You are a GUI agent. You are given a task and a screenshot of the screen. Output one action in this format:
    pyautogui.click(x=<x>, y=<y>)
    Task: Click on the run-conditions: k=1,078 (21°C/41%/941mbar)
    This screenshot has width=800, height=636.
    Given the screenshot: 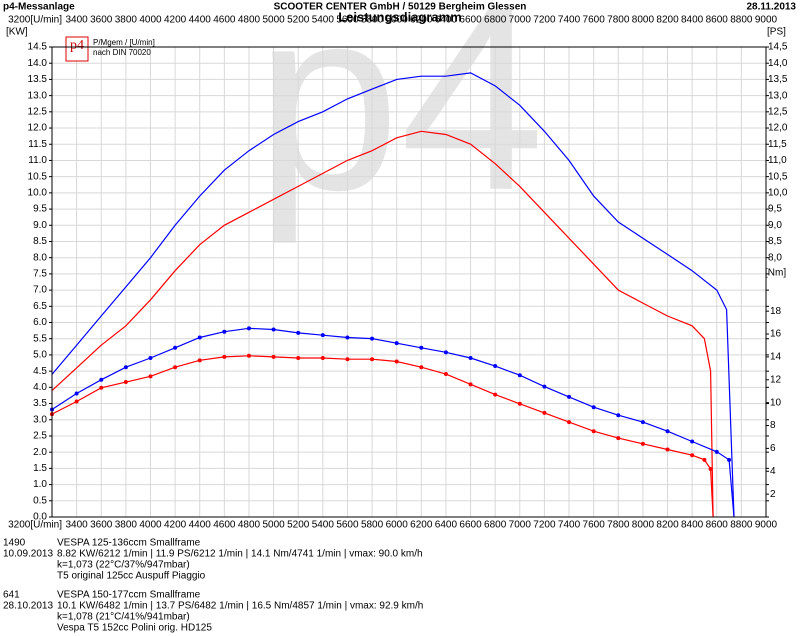 What is the action you would take?
    pyautogui.click(x=123, y=617)
    